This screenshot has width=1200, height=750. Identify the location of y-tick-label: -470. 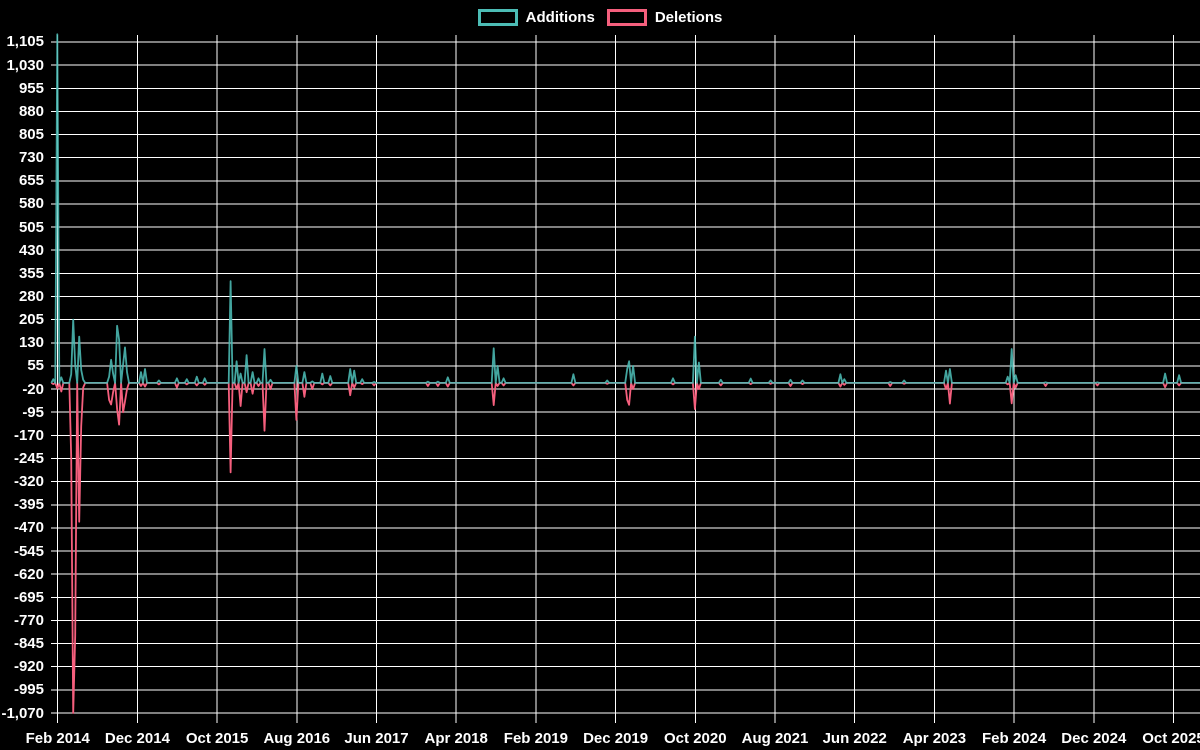
(28, 528).